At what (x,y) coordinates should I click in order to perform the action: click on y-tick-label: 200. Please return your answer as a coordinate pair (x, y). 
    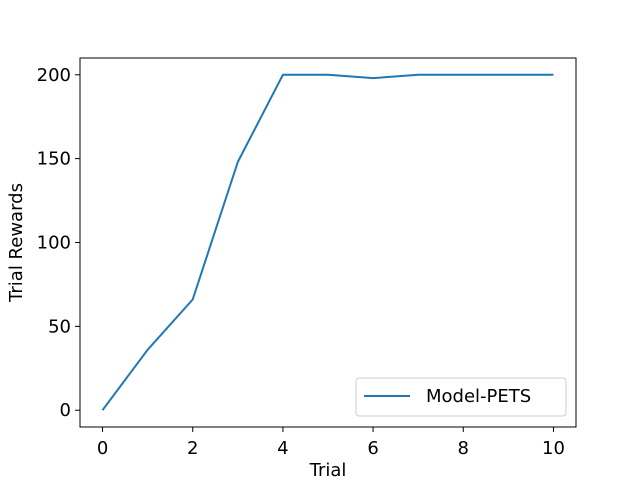
    Looking at the image, I should click on (54, 75).